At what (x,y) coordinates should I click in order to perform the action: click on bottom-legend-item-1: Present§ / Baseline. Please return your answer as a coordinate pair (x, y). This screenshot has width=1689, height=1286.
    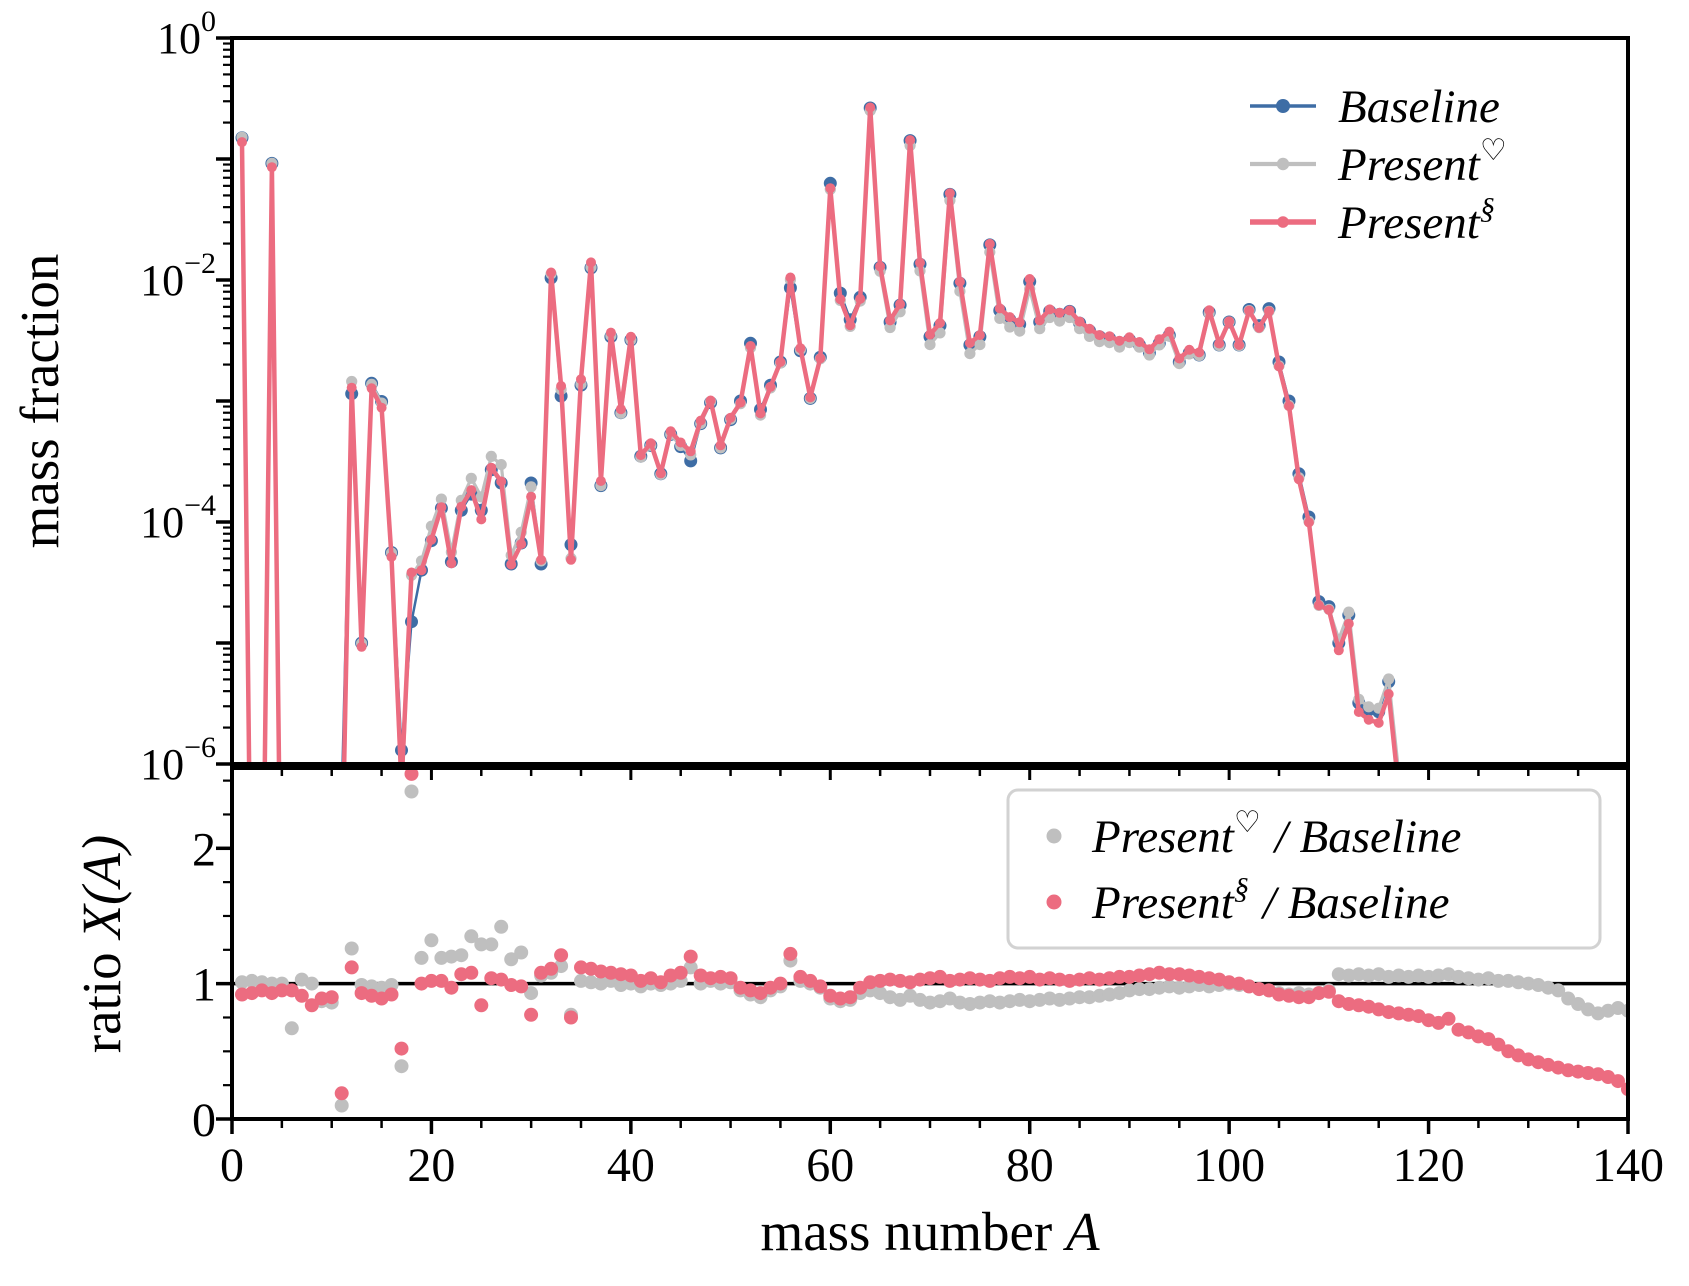
    Looking at the image, I should click on (1247, 900).